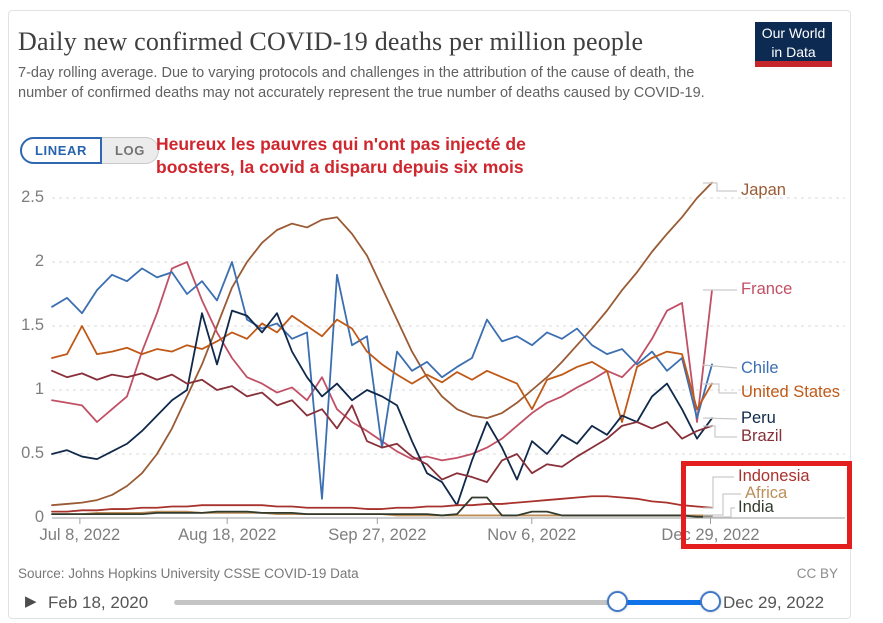 Image resolution: width=883 pixels, height=623 pixels. What do you see at coordinates (532, 535) in the screenshot?
I see `x-axis-tick-label: Nov 6, 2022` at bounding box center [532, 535].